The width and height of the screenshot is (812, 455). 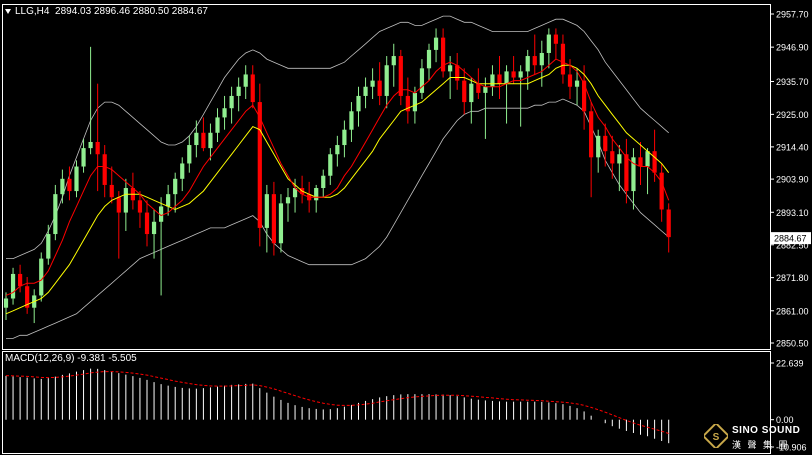 I want to click on ss-emblem-icon: S, so click(x=716, y=436).